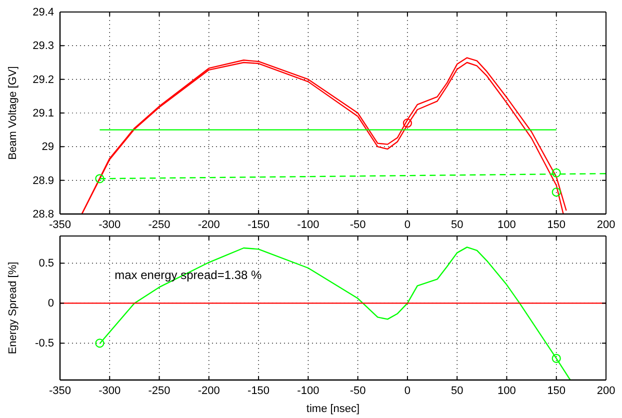 The width and height of the screenshot is (622, 418). What do you see at coordinates (48, 147) in the screenshot?
I see `y-tick-label: 29` at bounding box center [48, 147].